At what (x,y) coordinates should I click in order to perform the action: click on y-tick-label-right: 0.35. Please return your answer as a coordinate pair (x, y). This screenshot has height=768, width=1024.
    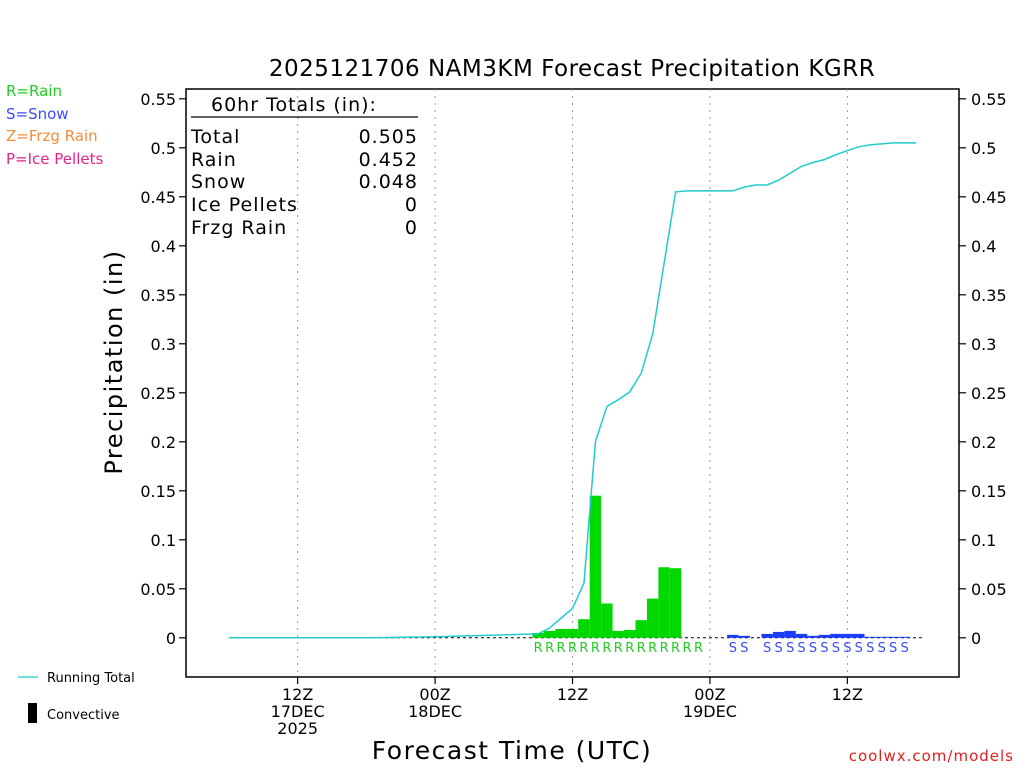
    Looking at the image, I should click on (989, 295).